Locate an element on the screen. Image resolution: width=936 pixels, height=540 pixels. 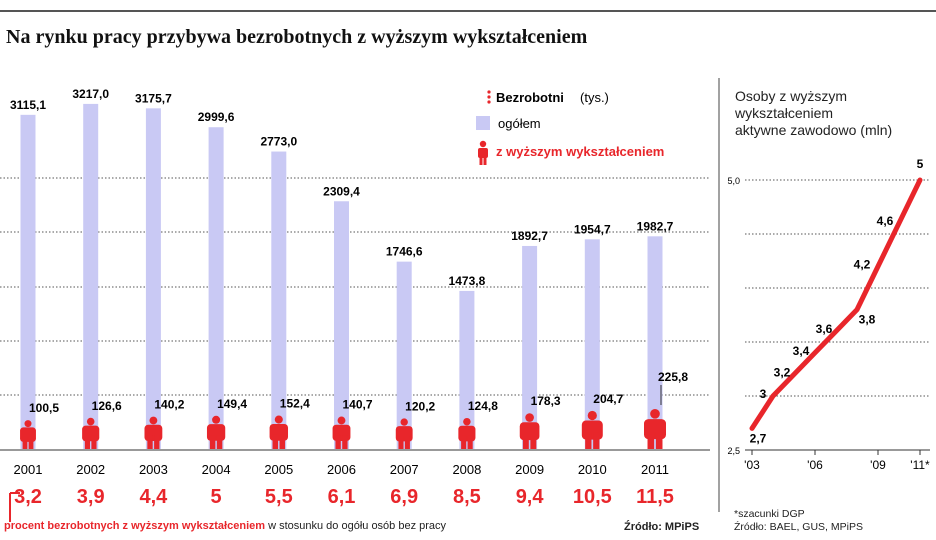
source-left: Źródło: MPiPS is located at coordinates (662, 527).